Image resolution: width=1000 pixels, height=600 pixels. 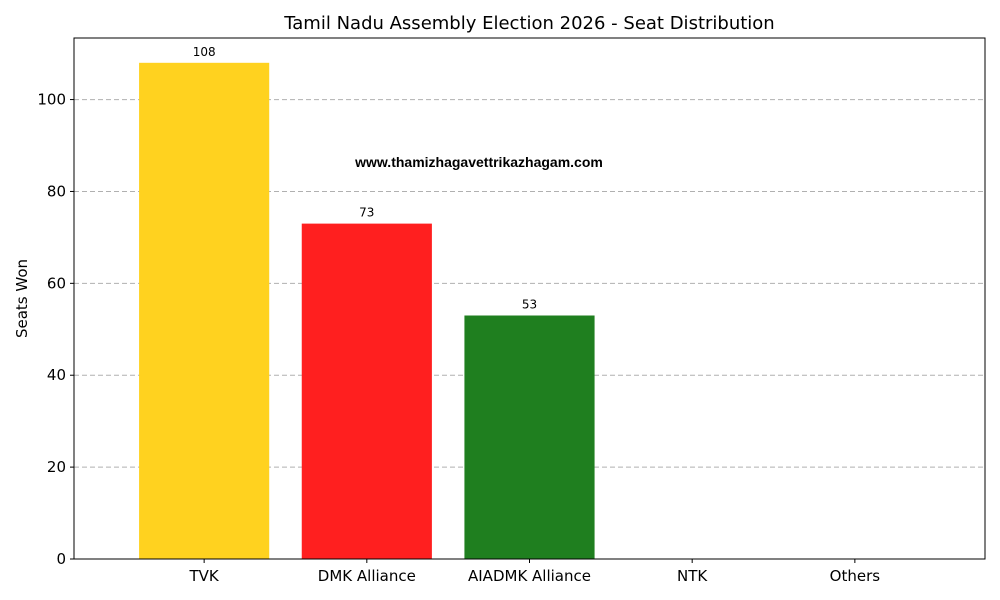 I want to click on y-tick-label: 20, so click(x=56, y=467).